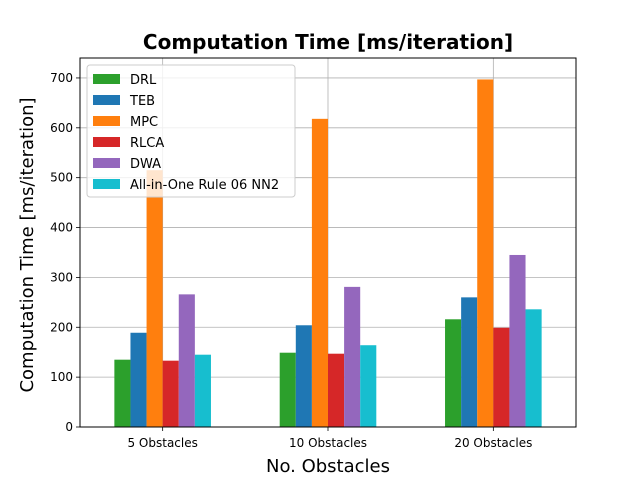 The height and width of the screenshot is (480, 640). I want to click on y-tick-label: 600, so click(61, 128).